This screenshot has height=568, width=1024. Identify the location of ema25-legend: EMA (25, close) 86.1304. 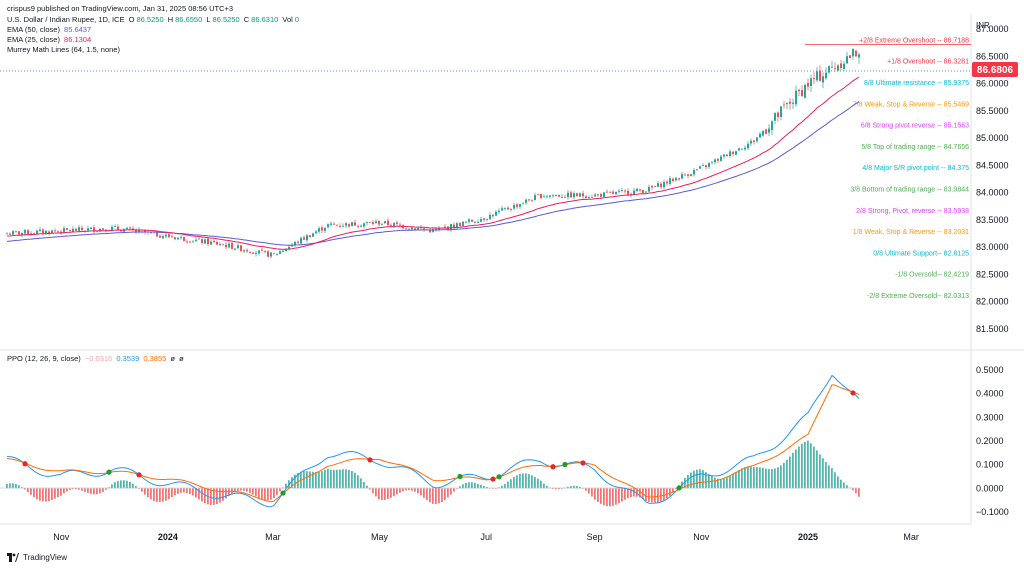
(50, 40).